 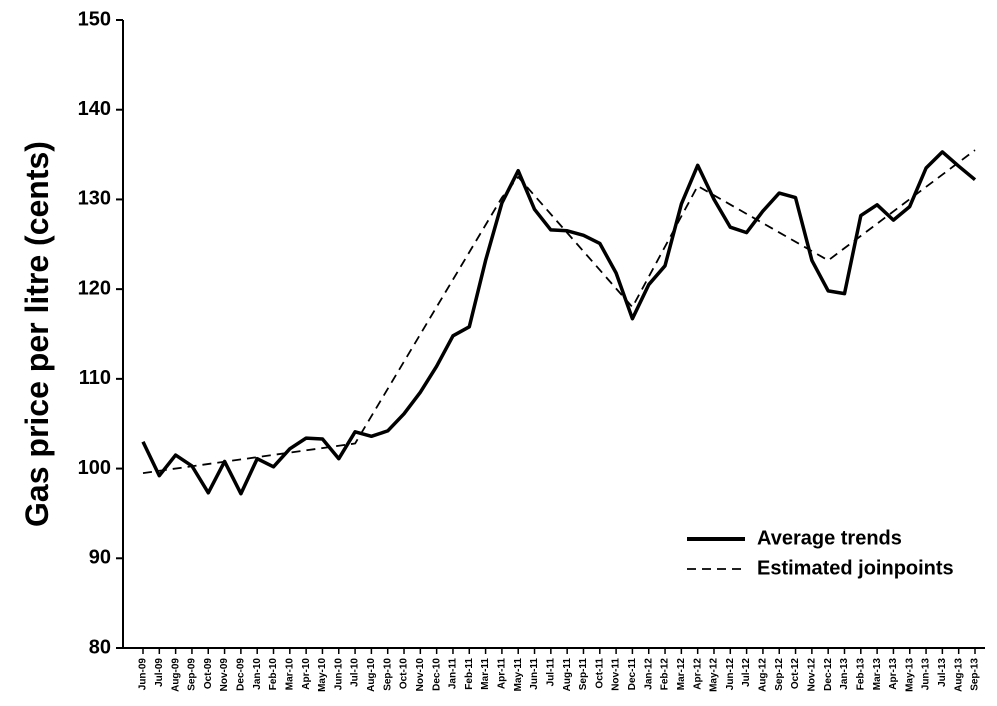 What do you see at coordinates (469, 674) in the screenshot?
I see `x-tick-label: Feb-11` at bounding box center [469, 674].